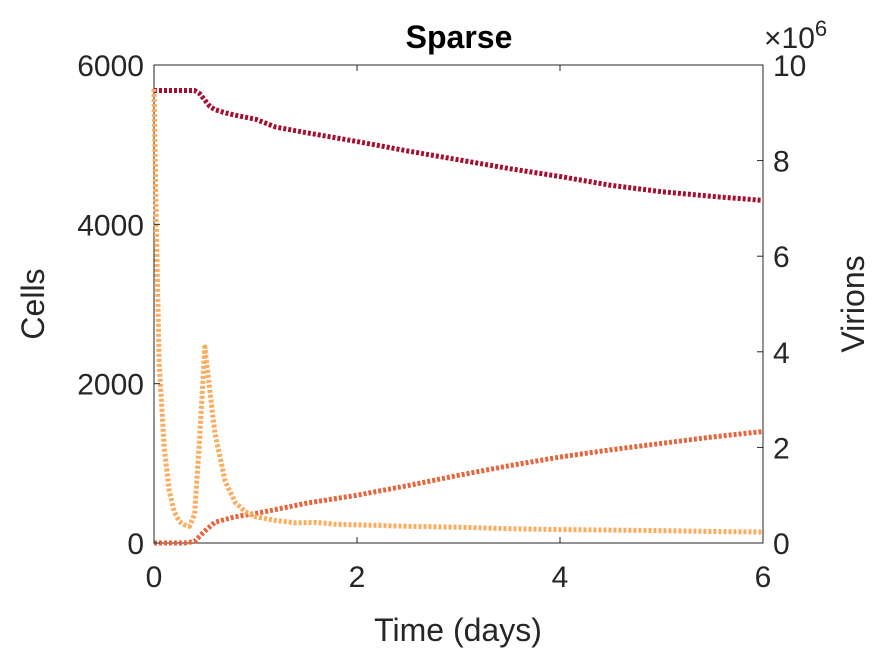  Describe the element at coordinates (781, 162) in the screenshot. I see `y-right-tick-label-4: 8` at that location.